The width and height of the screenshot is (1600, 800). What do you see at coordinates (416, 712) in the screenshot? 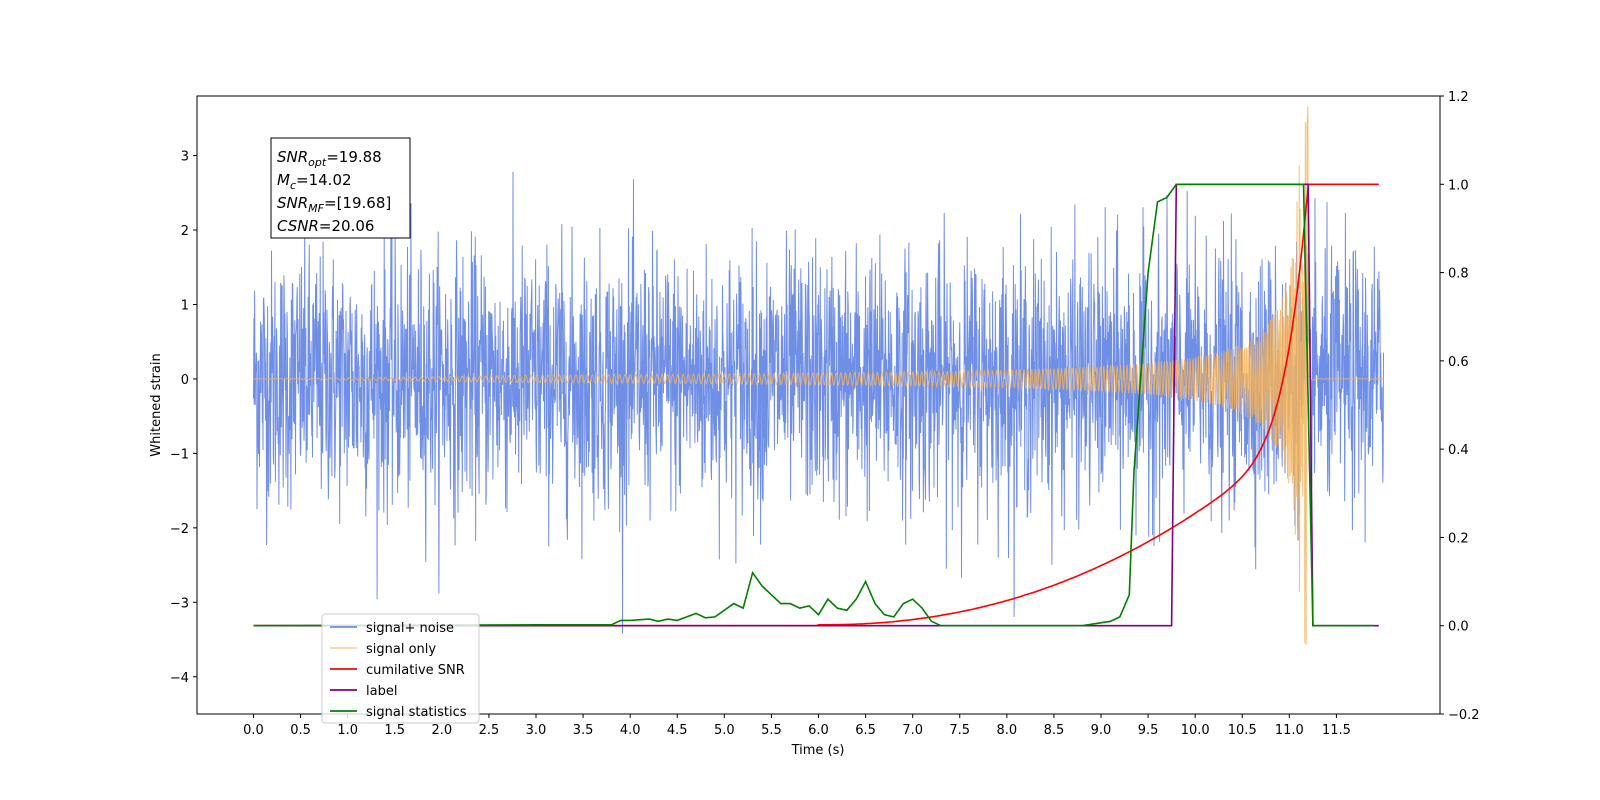
I see `legend-label: signal statistics` at bounding box center [416, 712].